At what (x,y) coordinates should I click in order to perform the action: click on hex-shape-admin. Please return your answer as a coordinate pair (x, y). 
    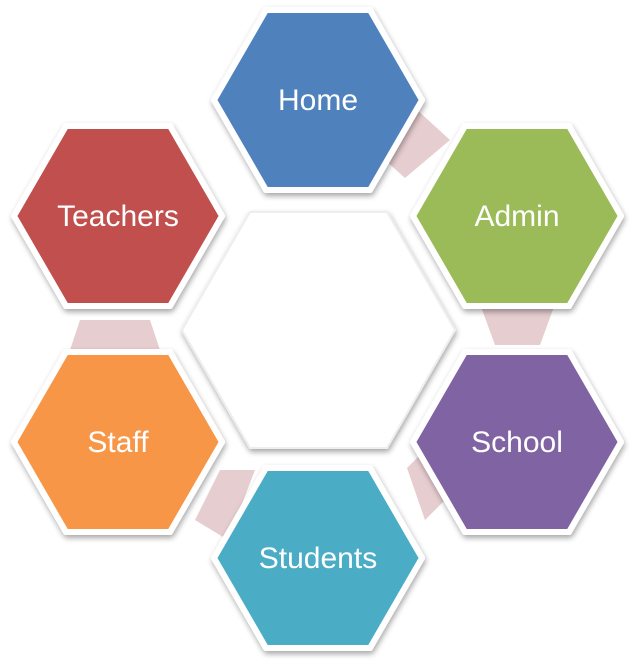
    Looking at the image, I should click on (517, 216).